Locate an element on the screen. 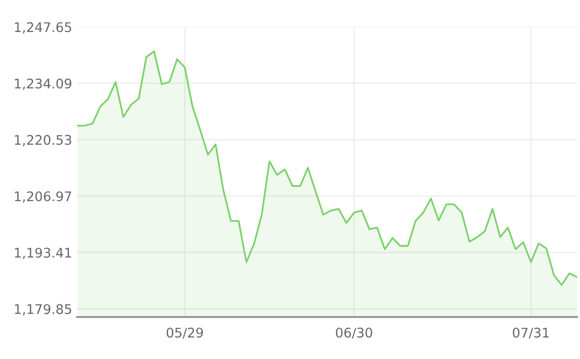 The height and width of the screenshot is (359, 580). y-tick-label: 1,206.97 is located at coordinates (43, 197).